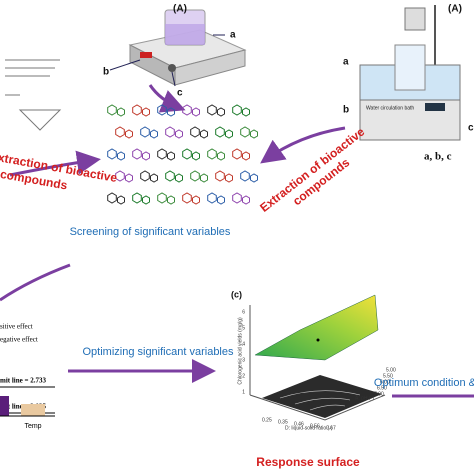 Image resolution: width=474 pixels, height=474 pixels. Describe the element at coordinates (471, 128) in the screenshot. I see `label: c` at that location.